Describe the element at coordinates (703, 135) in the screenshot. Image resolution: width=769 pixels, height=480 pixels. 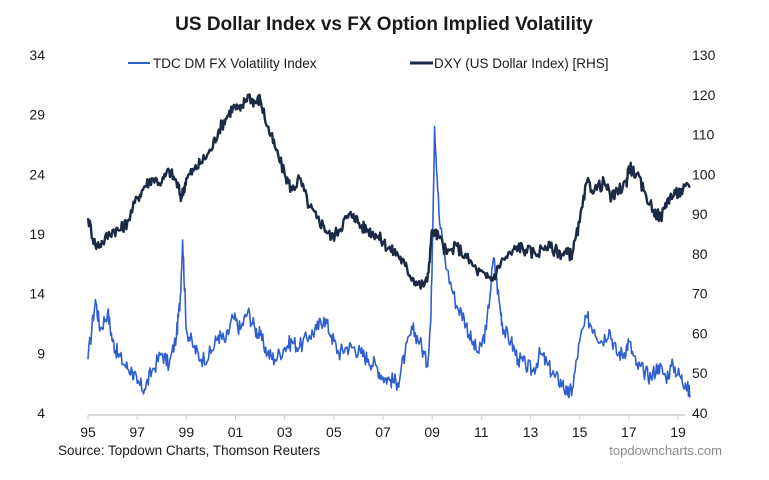
I see `right-tick-label: 110` at that location.